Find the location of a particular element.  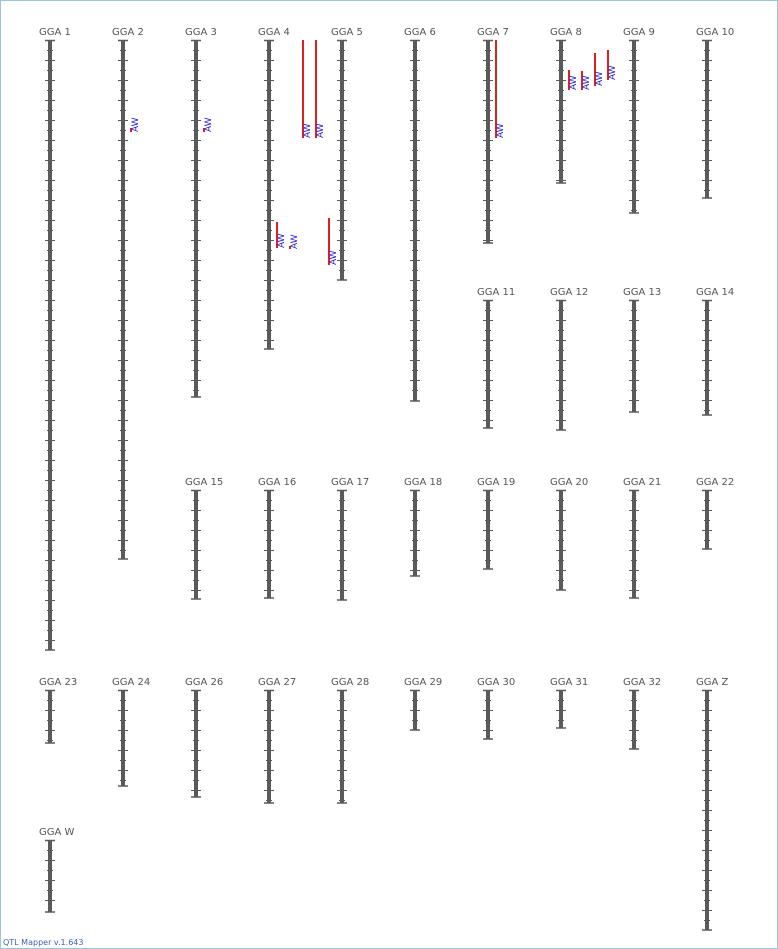

chromosome-label: GGA 11 is located at coordinates (496, 292).